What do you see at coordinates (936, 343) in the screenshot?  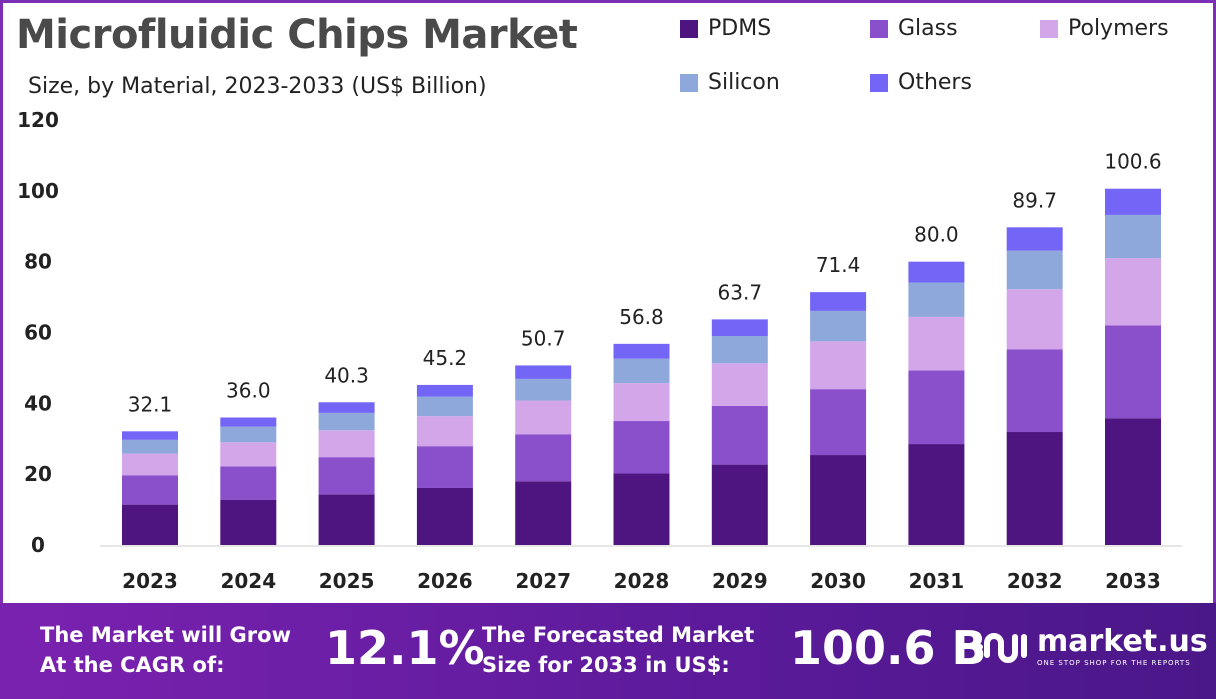 I see `bar-segment-polymers-2031` at bounding box center [936, 343].